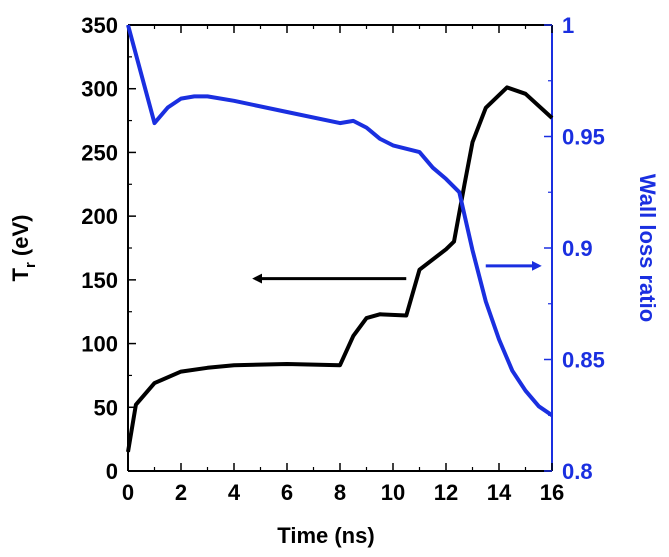 The width and height of the screenshot is (669, 557). What do you see at coordinates (499, 492) in the screenshot?
I see `x-tick-label: 14` at bounding box center [499, 492].